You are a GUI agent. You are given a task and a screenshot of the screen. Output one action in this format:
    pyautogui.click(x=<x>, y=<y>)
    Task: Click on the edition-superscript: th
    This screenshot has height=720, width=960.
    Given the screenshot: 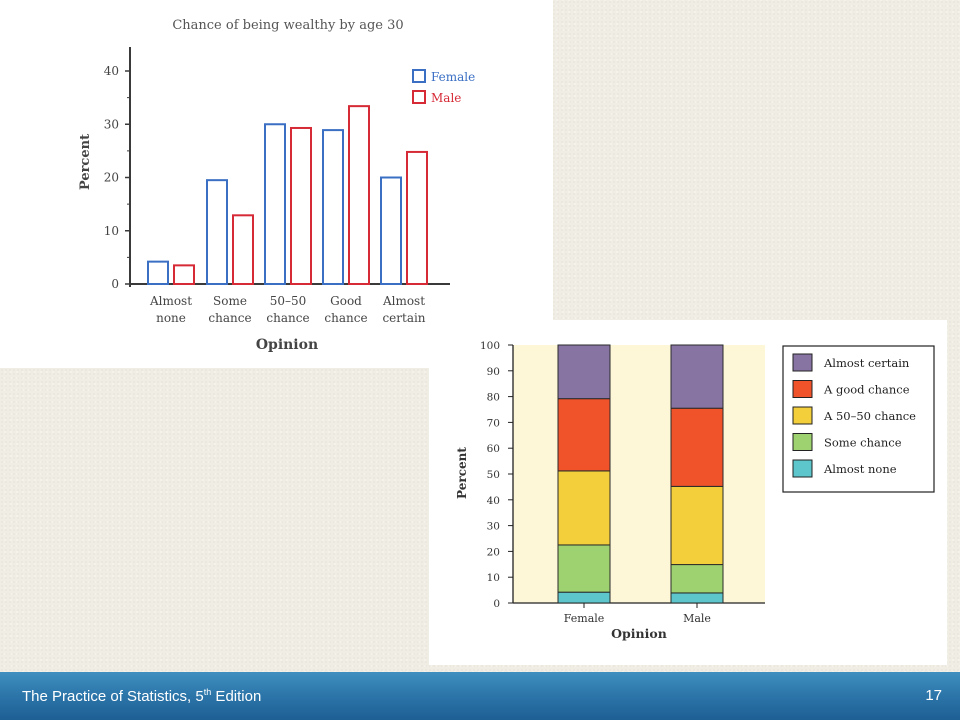 What is the action you would take?
    pyautogui.click(x=207, y=692)
    